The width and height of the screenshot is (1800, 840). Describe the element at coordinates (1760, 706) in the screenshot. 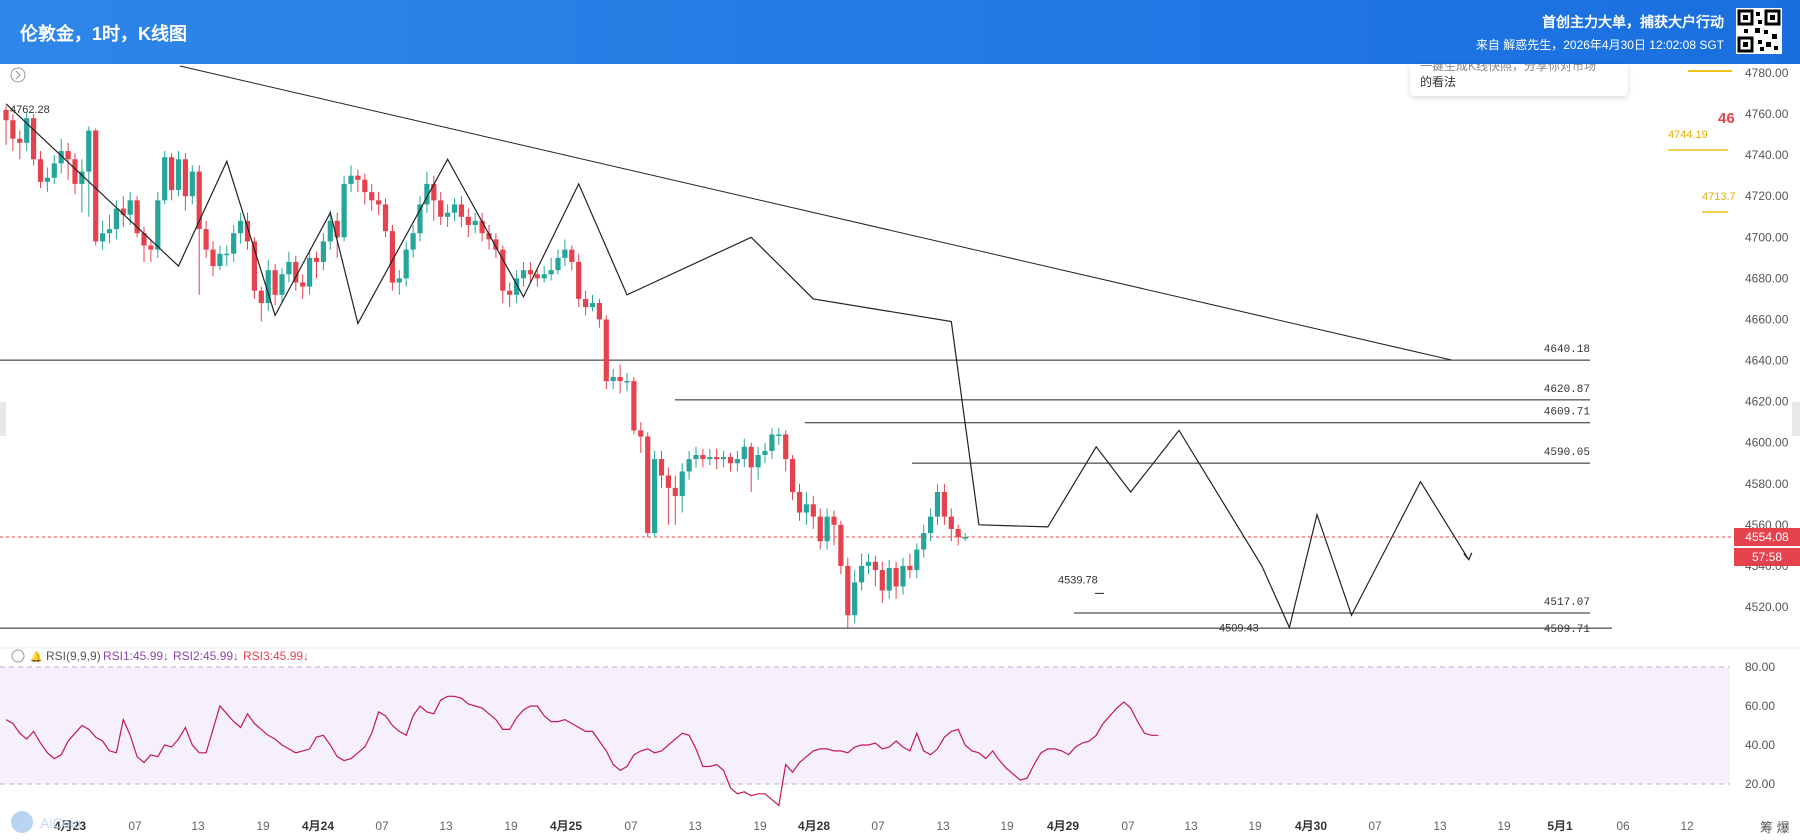

I see `rsi-axis-tick: 60.00` at that location.